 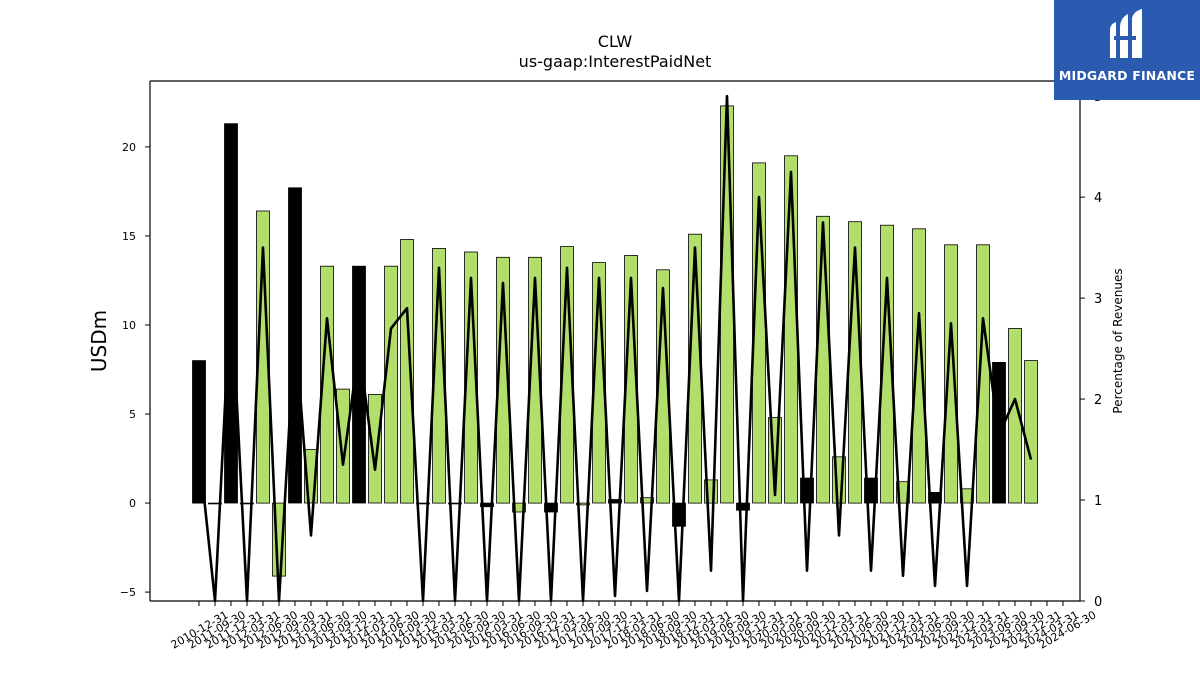 What do you see at coordinates (129, 325) in the screenshot?
I see `y-tick-label: 10` at bounding box center [129, 325].